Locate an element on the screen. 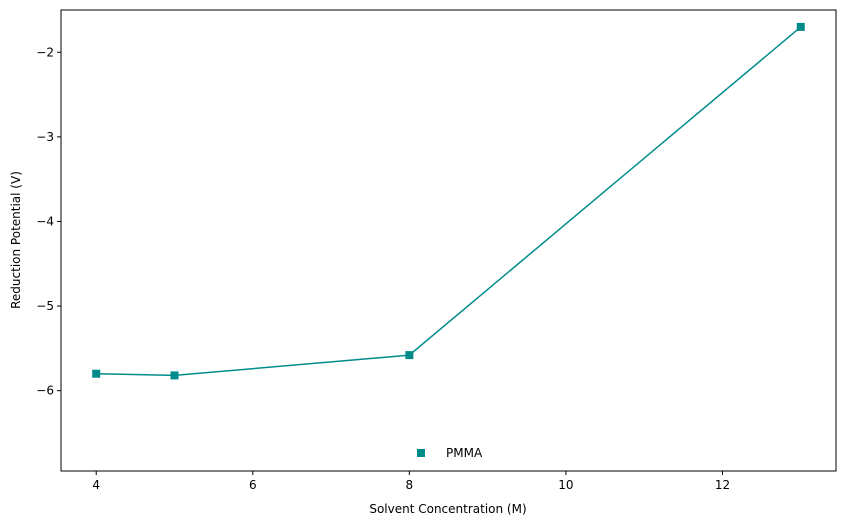 The width and height of the screenshot is (844, 525). y-tick-label: −3 is located at coordinates (45, 137).